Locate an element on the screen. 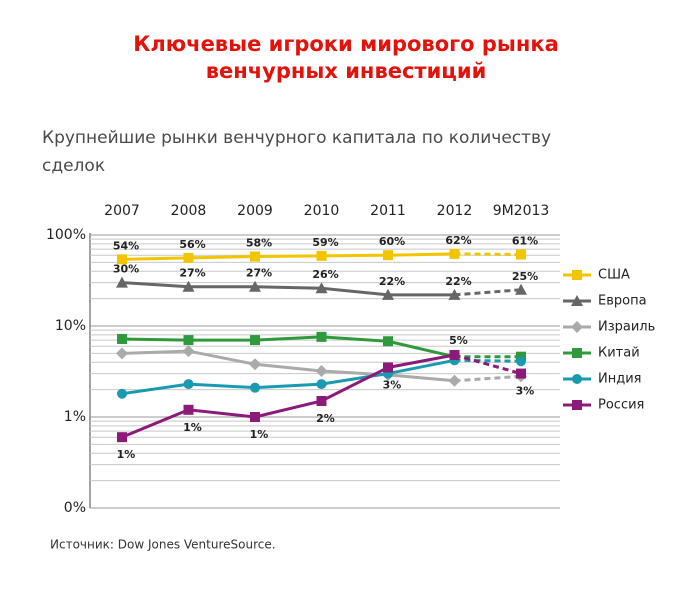  y-tick-label: 100% is located at coordinates (66, 235).